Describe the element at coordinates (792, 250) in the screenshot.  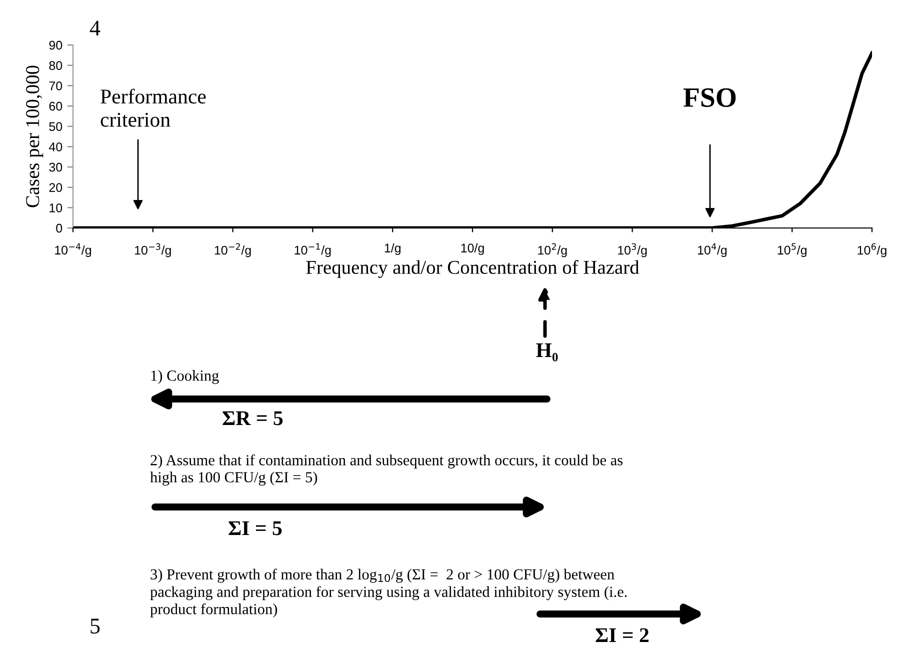
I see `x-tick-label: 10$^{5}$/g` at that location.